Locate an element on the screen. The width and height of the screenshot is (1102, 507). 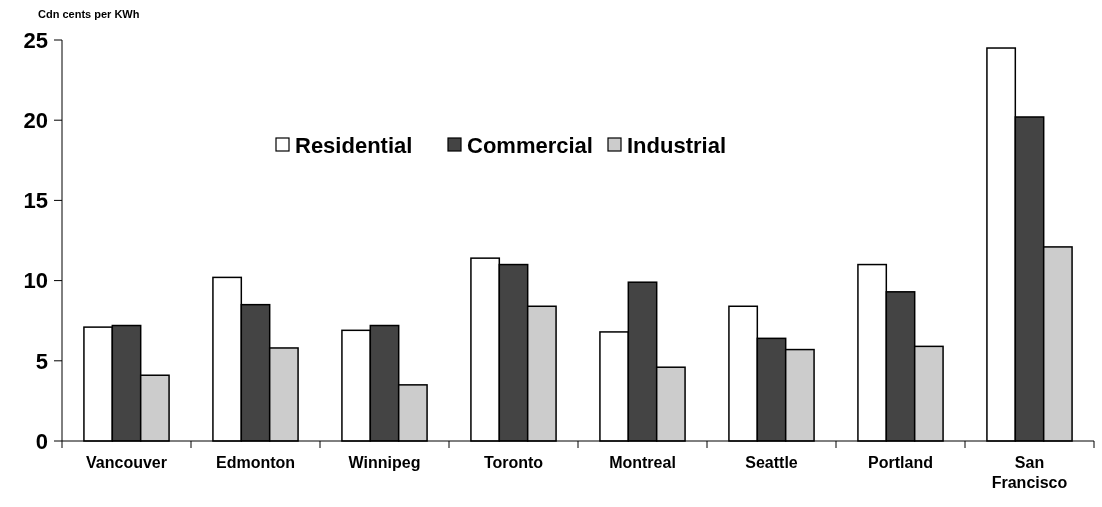
y-tick-label: 20 is located at coordinates (35, 120).